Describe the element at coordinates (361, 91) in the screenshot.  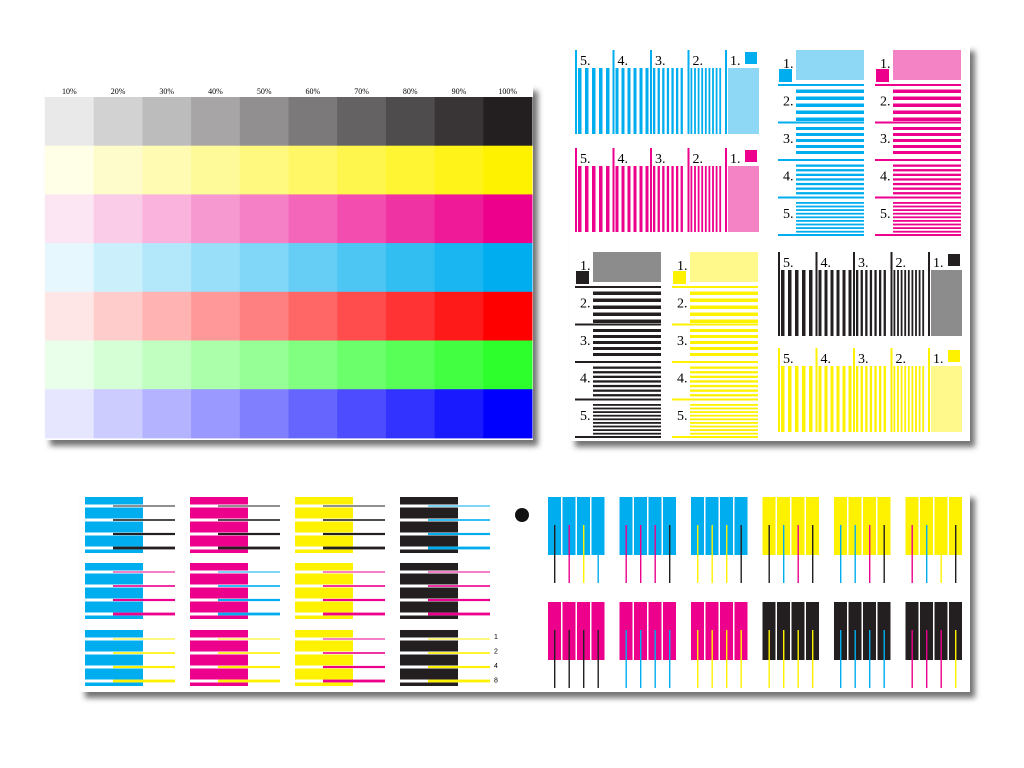
I see `percent-label: 70%` at that location.